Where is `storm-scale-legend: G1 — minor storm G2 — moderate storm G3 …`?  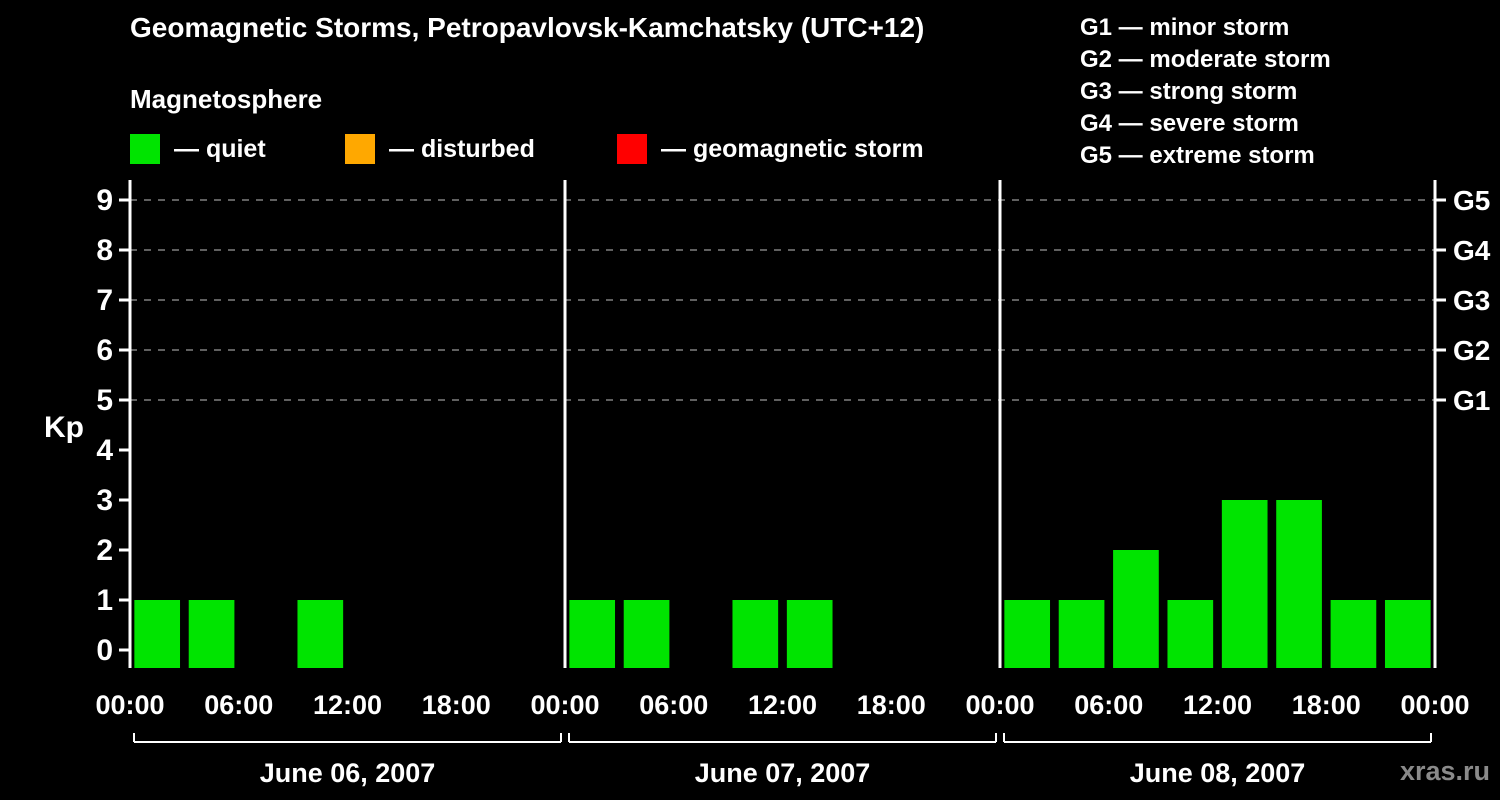 storm-scale-legend: G1 — minor storm G2 — moderate storm G3 … is located at coordinates (1205, 92).